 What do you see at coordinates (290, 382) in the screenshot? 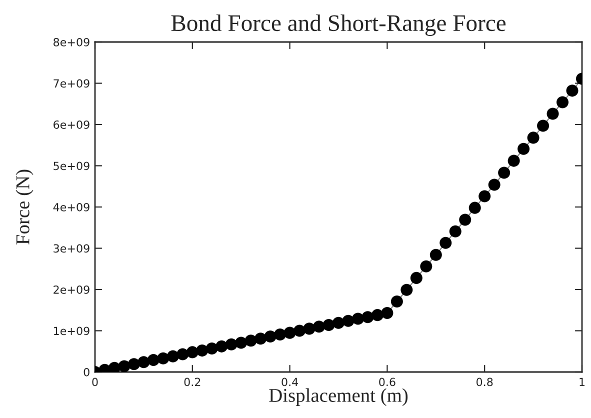
I see `x-tick-label: 0.4` at bounding box center [290, 382].